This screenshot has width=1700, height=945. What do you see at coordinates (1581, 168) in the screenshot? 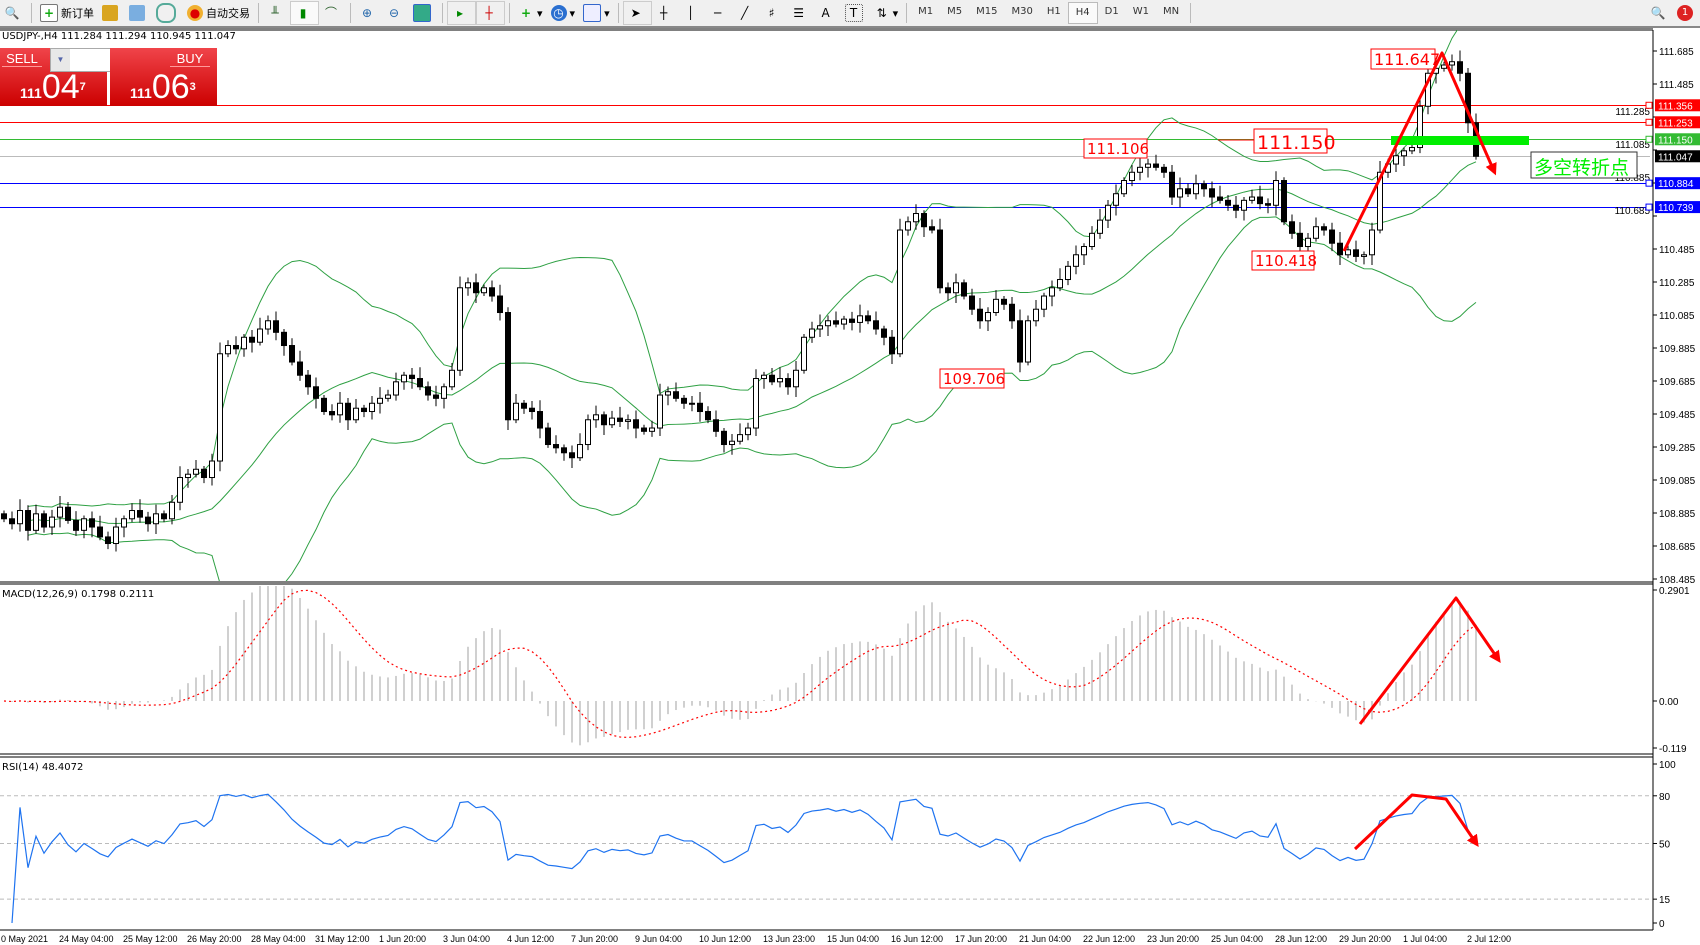
I see `turning-point-label: 多空转折点` at bounding box center [1581, 168].